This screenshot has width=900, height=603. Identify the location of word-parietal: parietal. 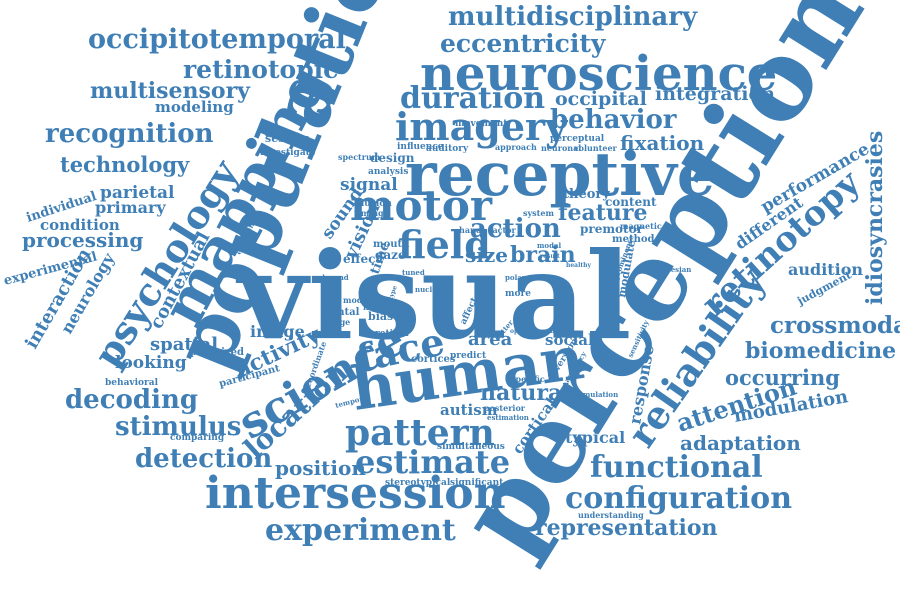
(137, 193).